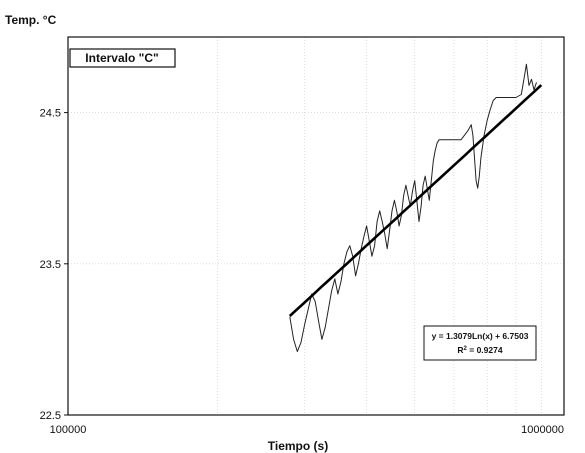 The image size is (585, 453). I want to click on y-axis-label: Temp. °C, so click(31, 20).